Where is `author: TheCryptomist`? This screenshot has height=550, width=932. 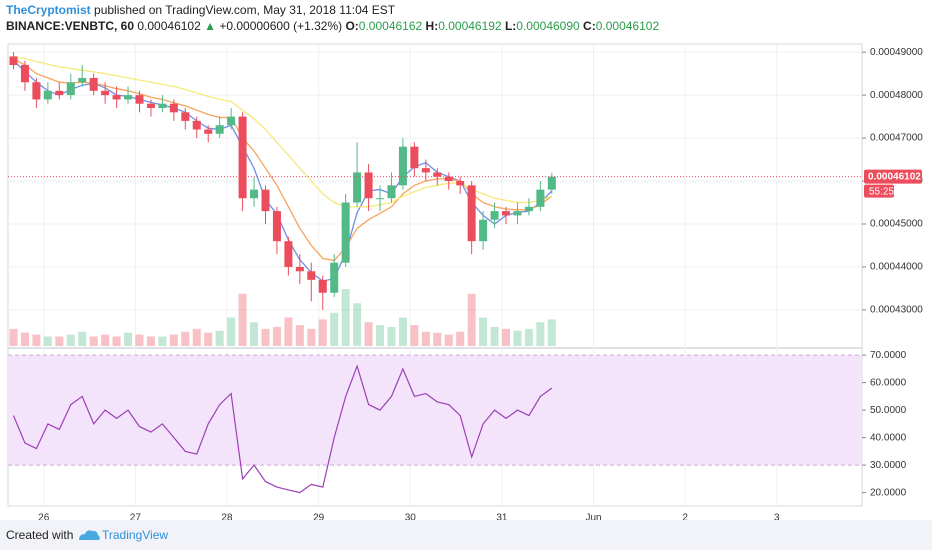 author: TheCryptomist is located at coordinates (48, 10).